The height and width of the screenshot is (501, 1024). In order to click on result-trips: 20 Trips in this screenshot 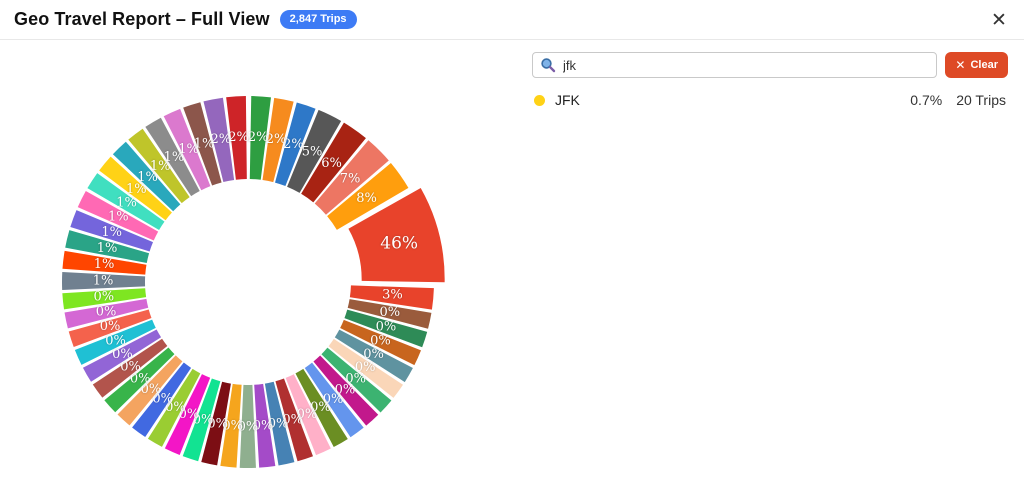, I will do `click(981, 100)`.